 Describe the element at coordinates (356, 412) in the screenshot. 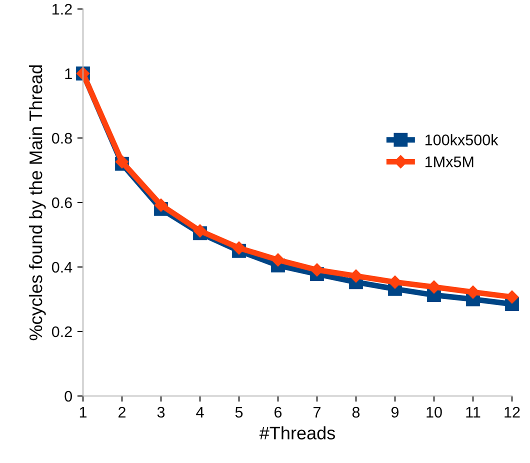

I see `x-tick-label: 8` at that location.